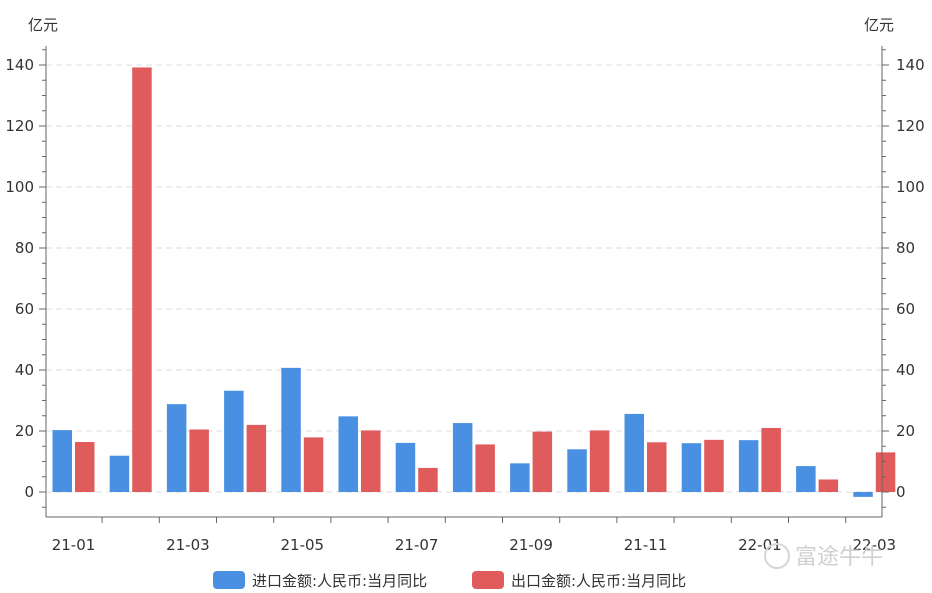  Describe the element at coordinates (29, 492) in the screenshot. I see `y-tick-label-left: 0` at that location.